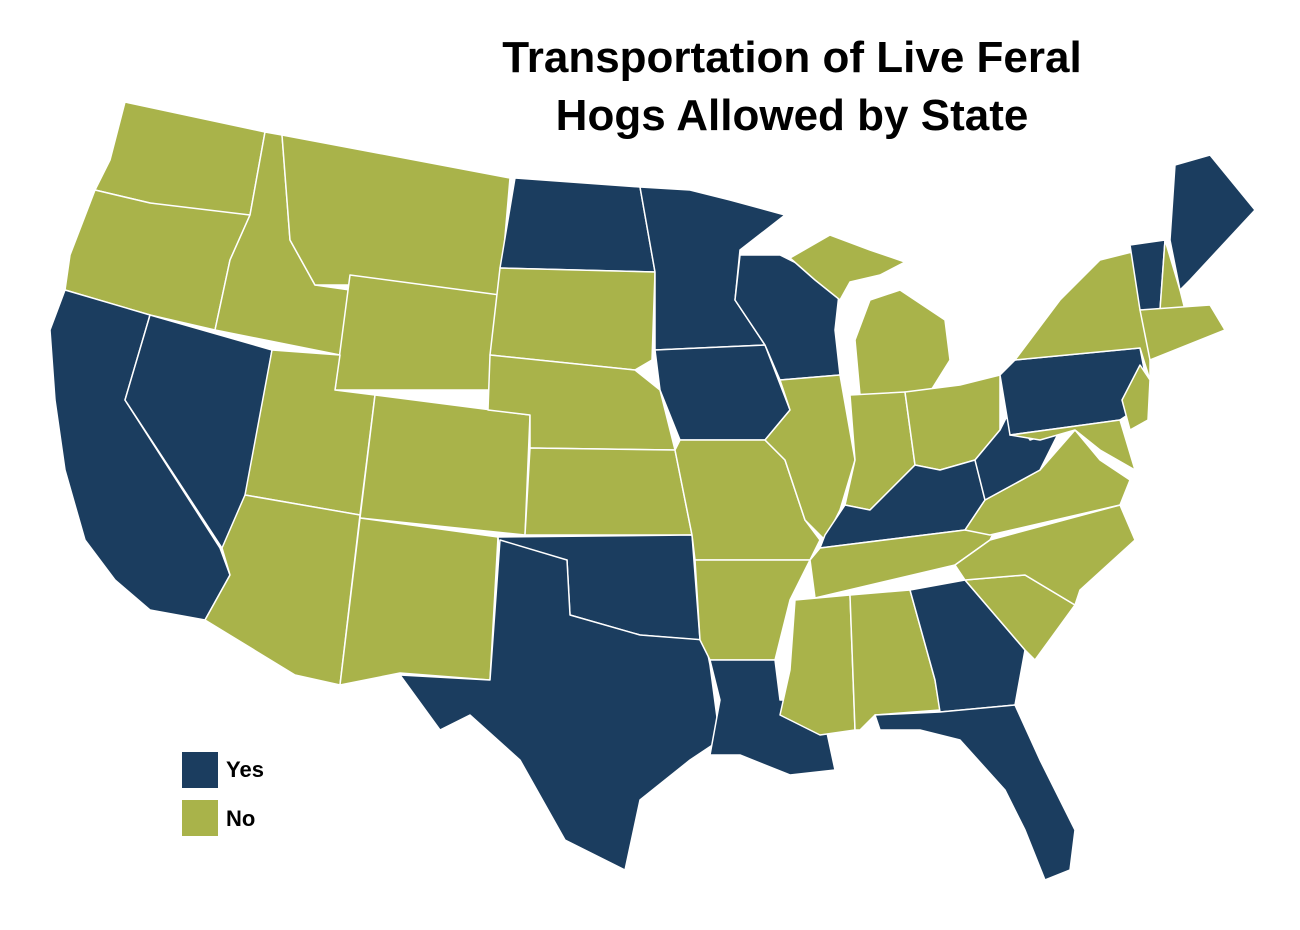 This screenshot has width=1300, height=930. Describe the element at coordinates (791, 57) in the screenshot. I see `title-line: Transportation of Live Feral` at that location.